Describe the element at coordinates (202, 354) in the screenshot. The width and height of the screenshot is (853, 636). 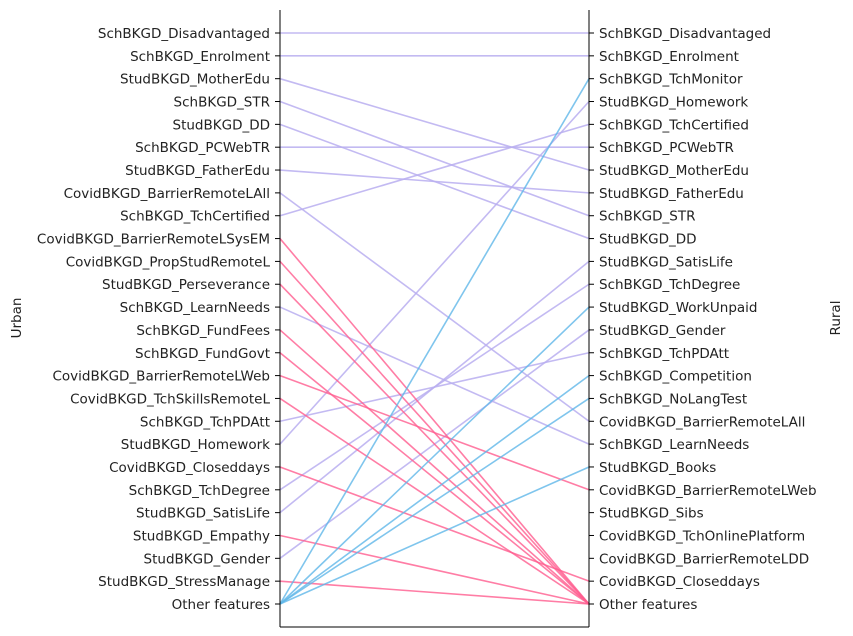
I see `left-label-schbkgd-fundgovt: SchBKGD_FundGovt` at that location.